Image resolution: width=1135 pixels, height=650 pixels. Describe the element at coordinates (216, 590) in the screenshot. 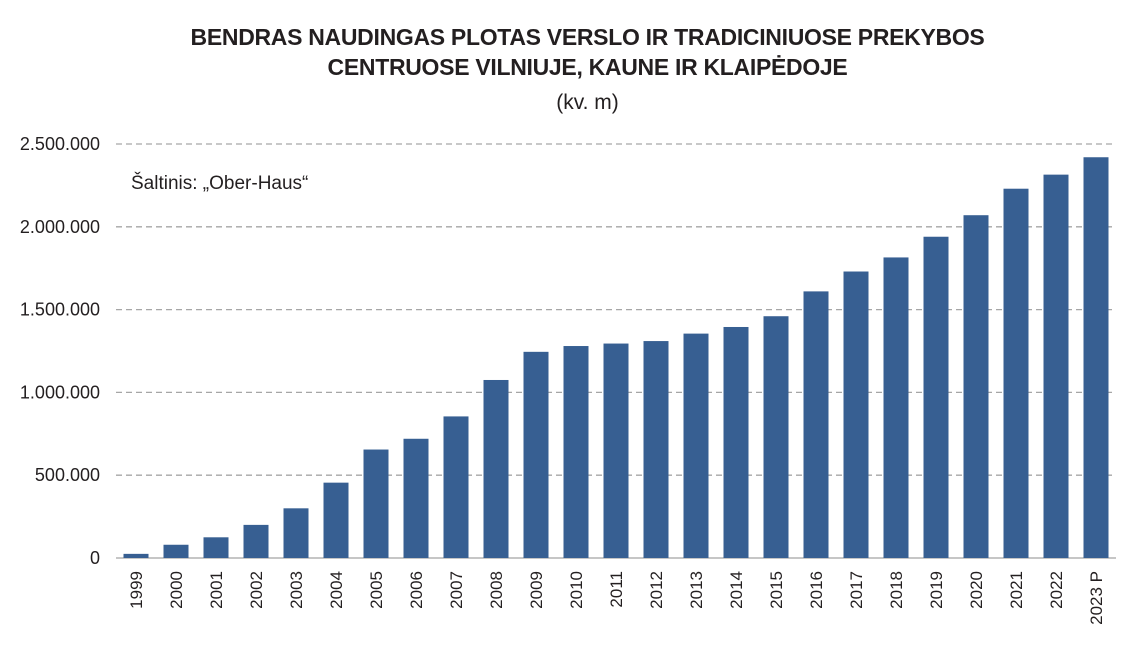

I see `x-tick-label: 2001` at that location.